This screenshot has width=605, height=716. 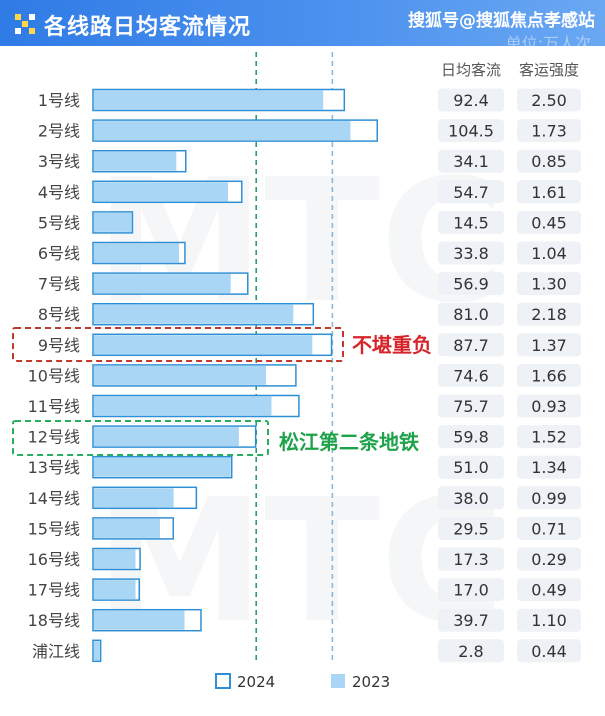 I want to click on category-label: 16号线, so click(x=54, y=559).